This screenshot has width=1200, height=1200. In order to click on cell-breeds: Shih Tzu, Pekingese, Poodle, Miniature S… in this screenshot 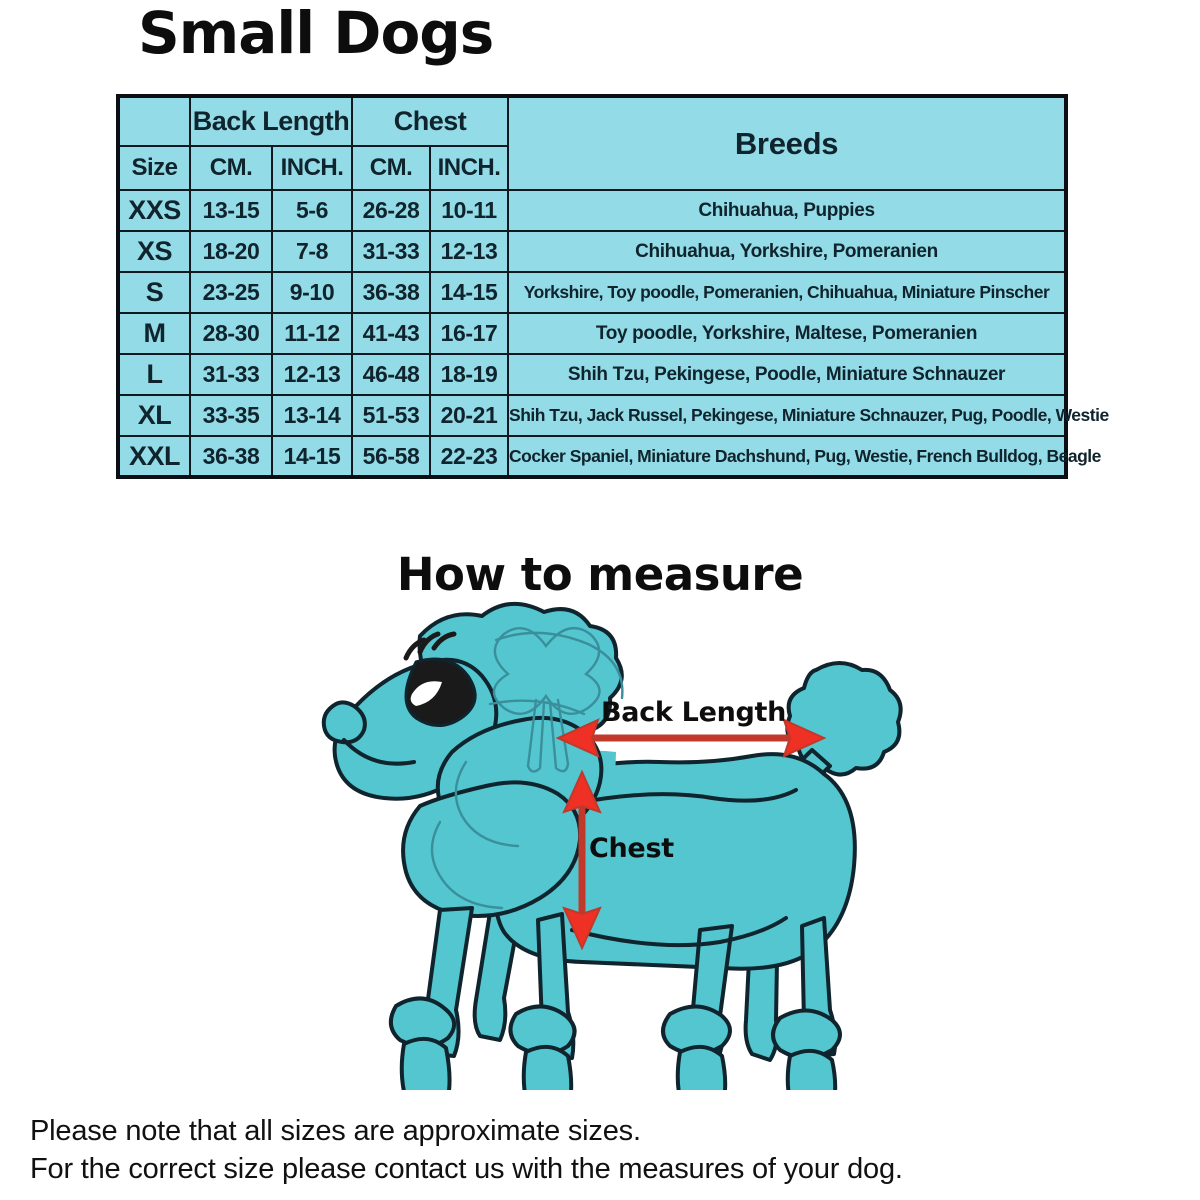, I will do `click(787, 374)`.